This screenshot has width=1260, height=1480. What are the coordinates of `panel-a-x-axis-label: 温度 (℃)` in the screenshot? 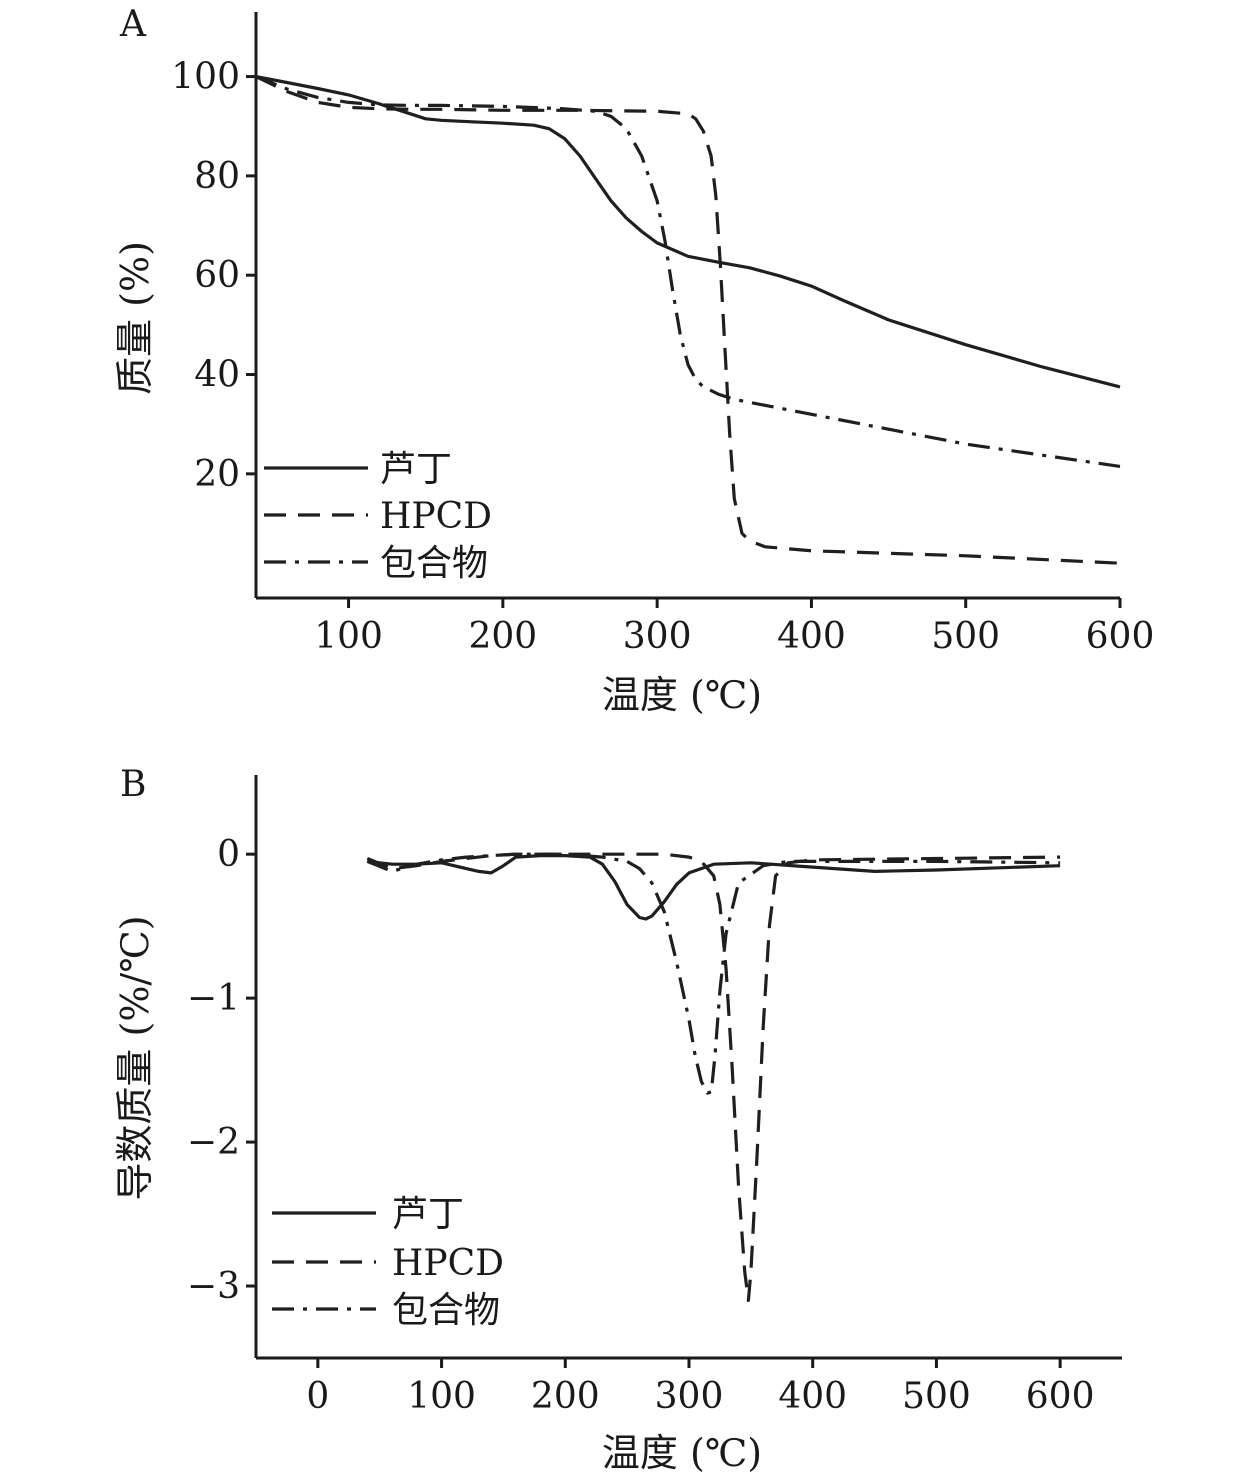 It's located at (682, 695).